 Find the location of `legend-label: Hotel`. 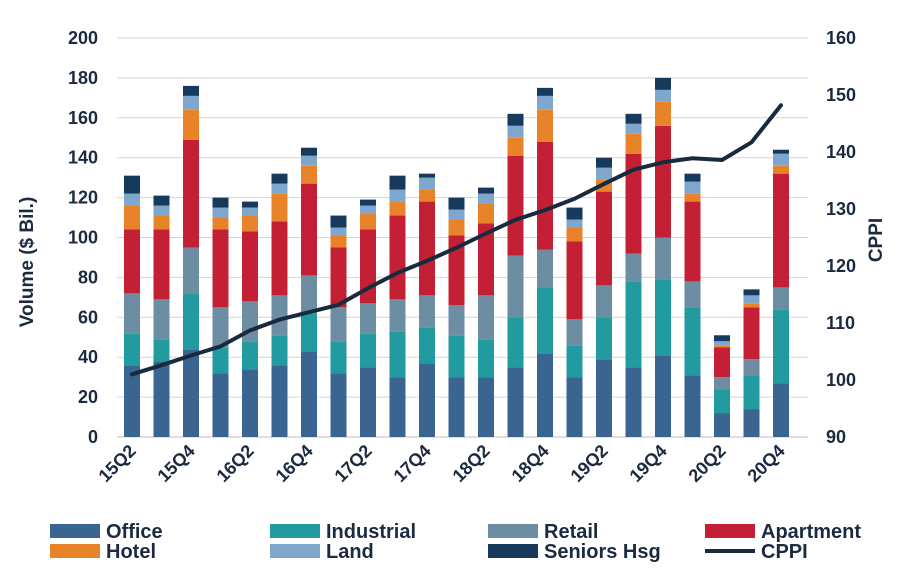

legend-label: Hotel is located at coordinates (131, 552).